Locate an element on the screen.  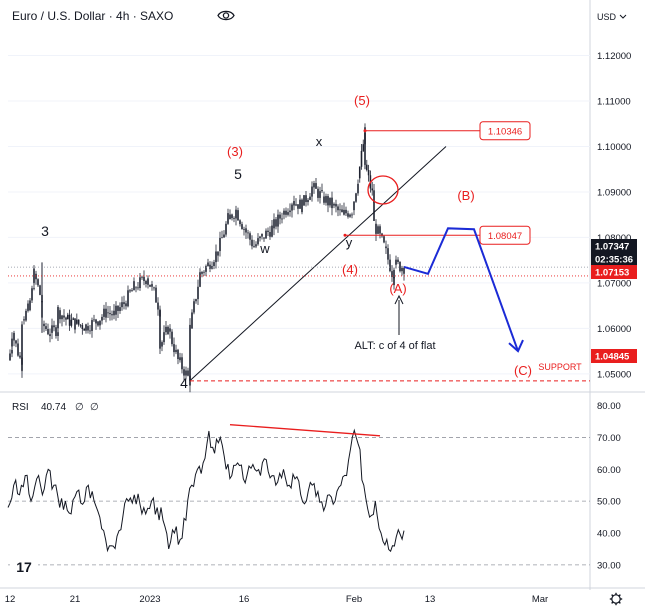
wave-label: (5) is located at coordinates (362, 100).